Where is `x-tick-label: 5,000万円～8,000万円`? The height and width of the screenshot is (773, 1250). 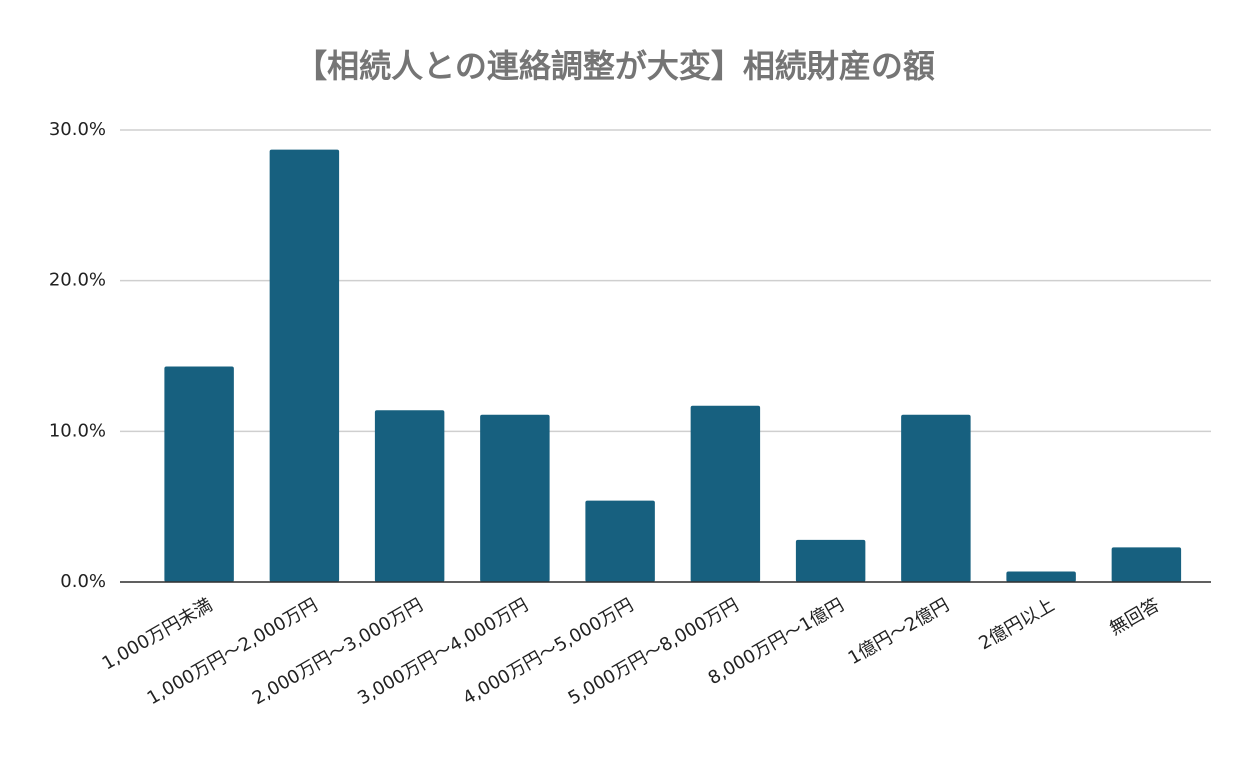 x-tick-label: 5,000万円～8,000万円 is located at coordinates (654, 651).